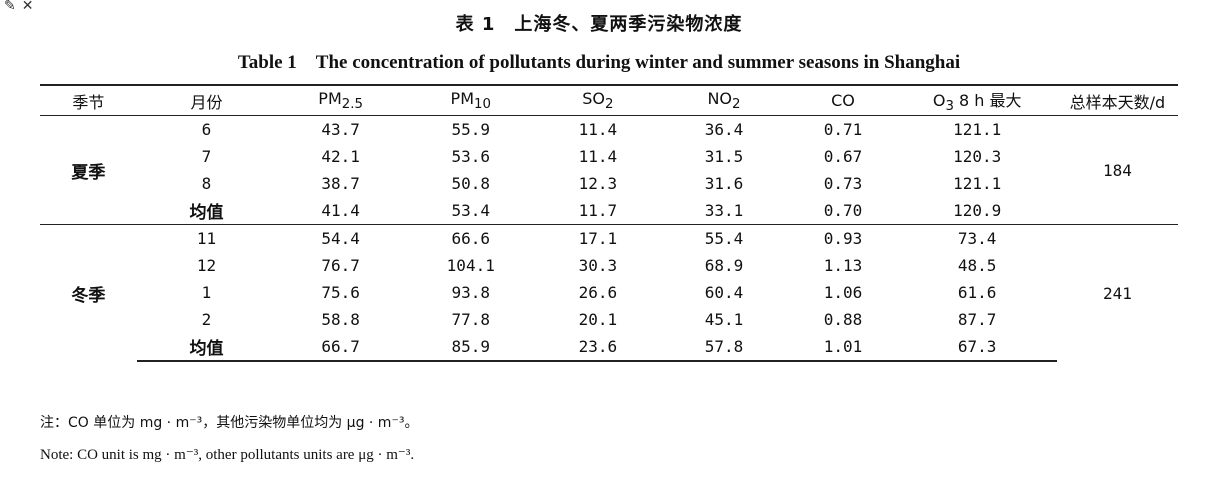 The height and width of the screenshot is (479, 1231). What do you see at coordinates (206, 129) in the screenshot?
I see `month-cell: 6` at bounding box center [206, 129].